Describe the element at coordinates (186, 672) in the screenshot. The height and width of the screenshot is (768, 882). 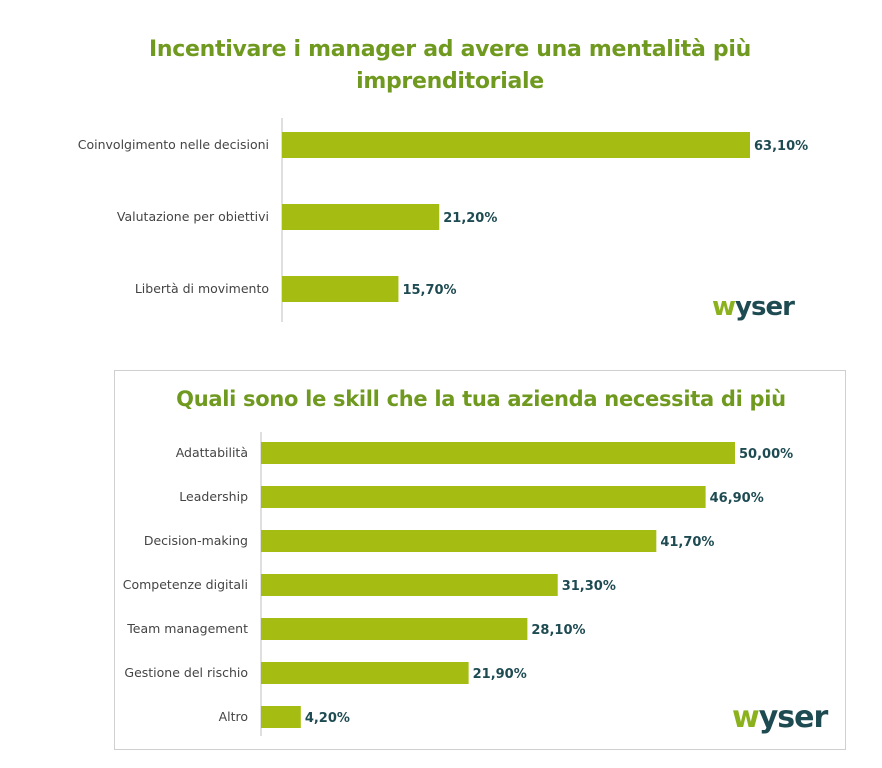
I see `category-label: Gestione del rischio` at that location.